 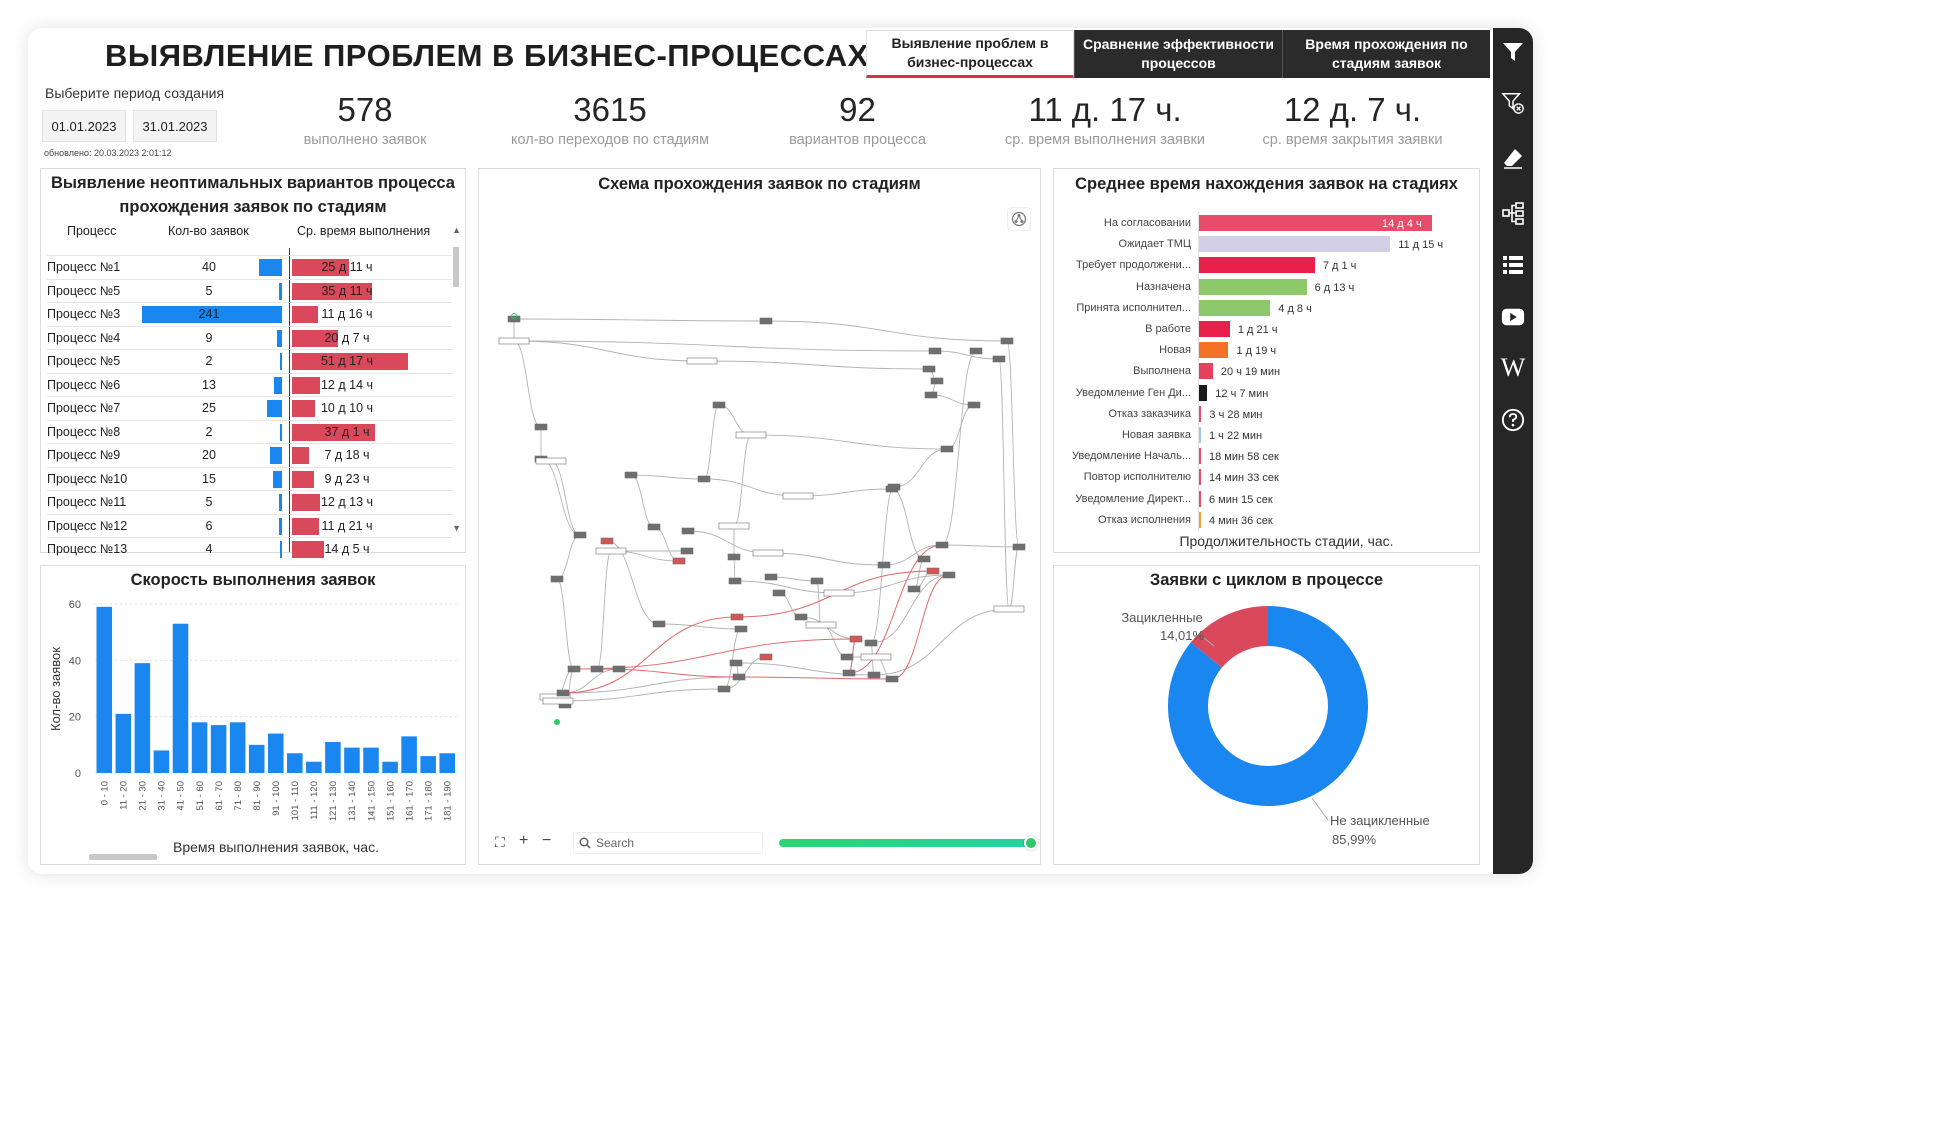 I want to click on hierarchy-icon, so click(x=1513, y=213).